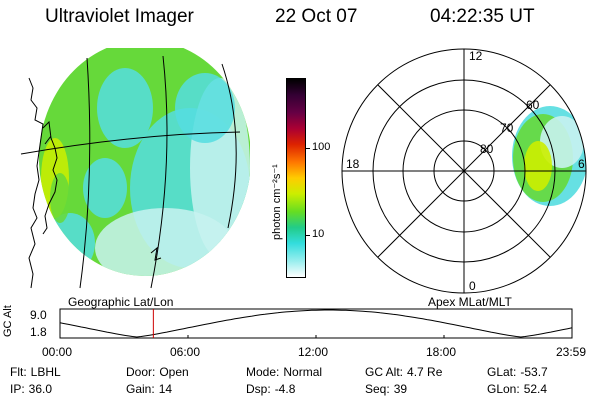 The image size is (600, 400). What do you see at coordinates (571, 352) in the screenshot?
I see `time-tick-2359: 23:59` at bounding box center [571, 352].